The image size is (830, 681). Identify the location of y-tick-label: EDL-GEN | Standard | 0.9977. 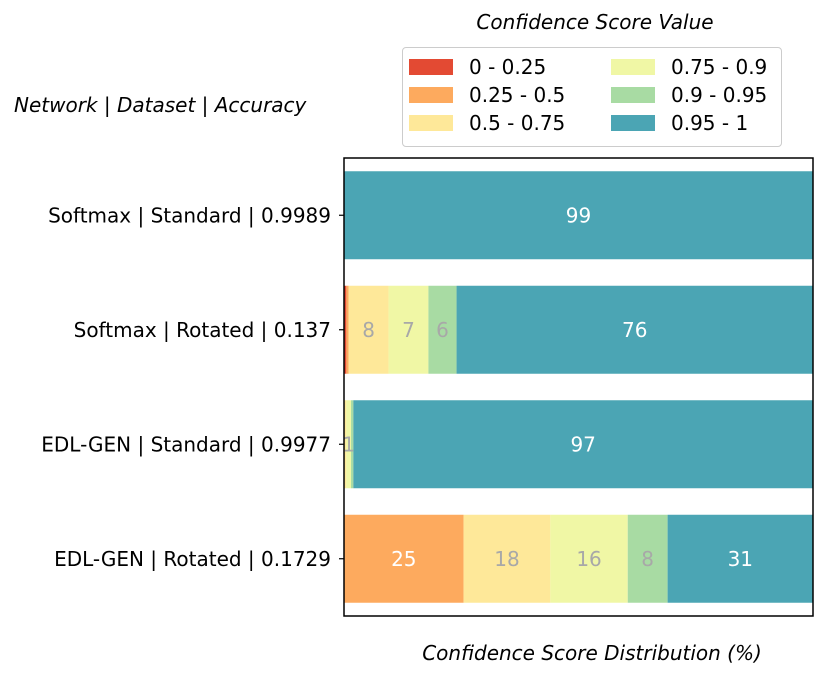
(186, 444).